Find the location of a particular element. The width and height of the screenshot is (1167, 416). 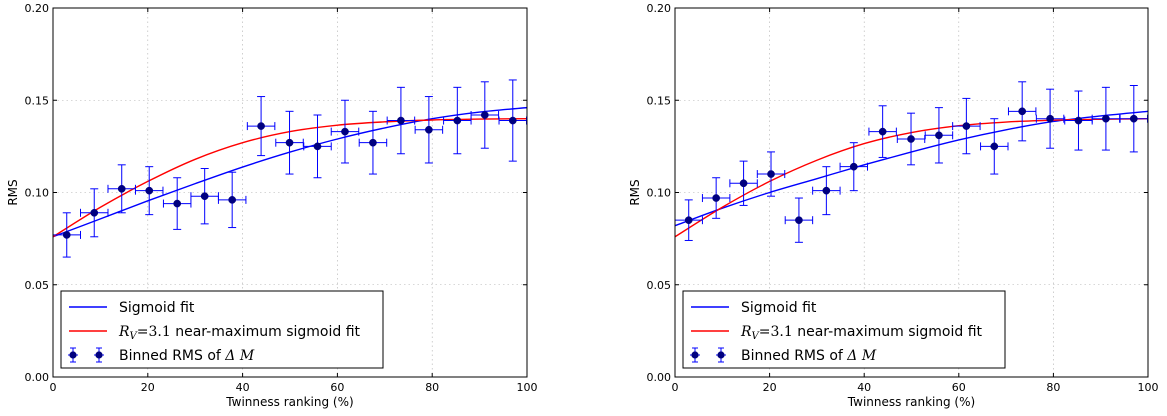

y-tick-label: 0.20 is located at coordinates (37, 8).